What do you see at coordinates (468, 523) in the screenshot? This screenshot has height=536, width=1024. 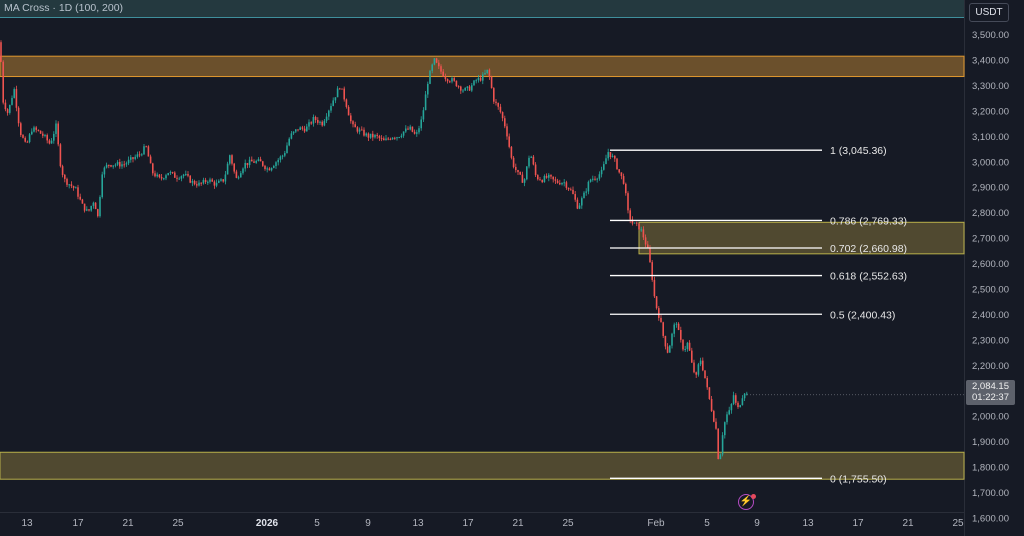 I see `x-tick-label: 17` at bounding box center [468, 523].